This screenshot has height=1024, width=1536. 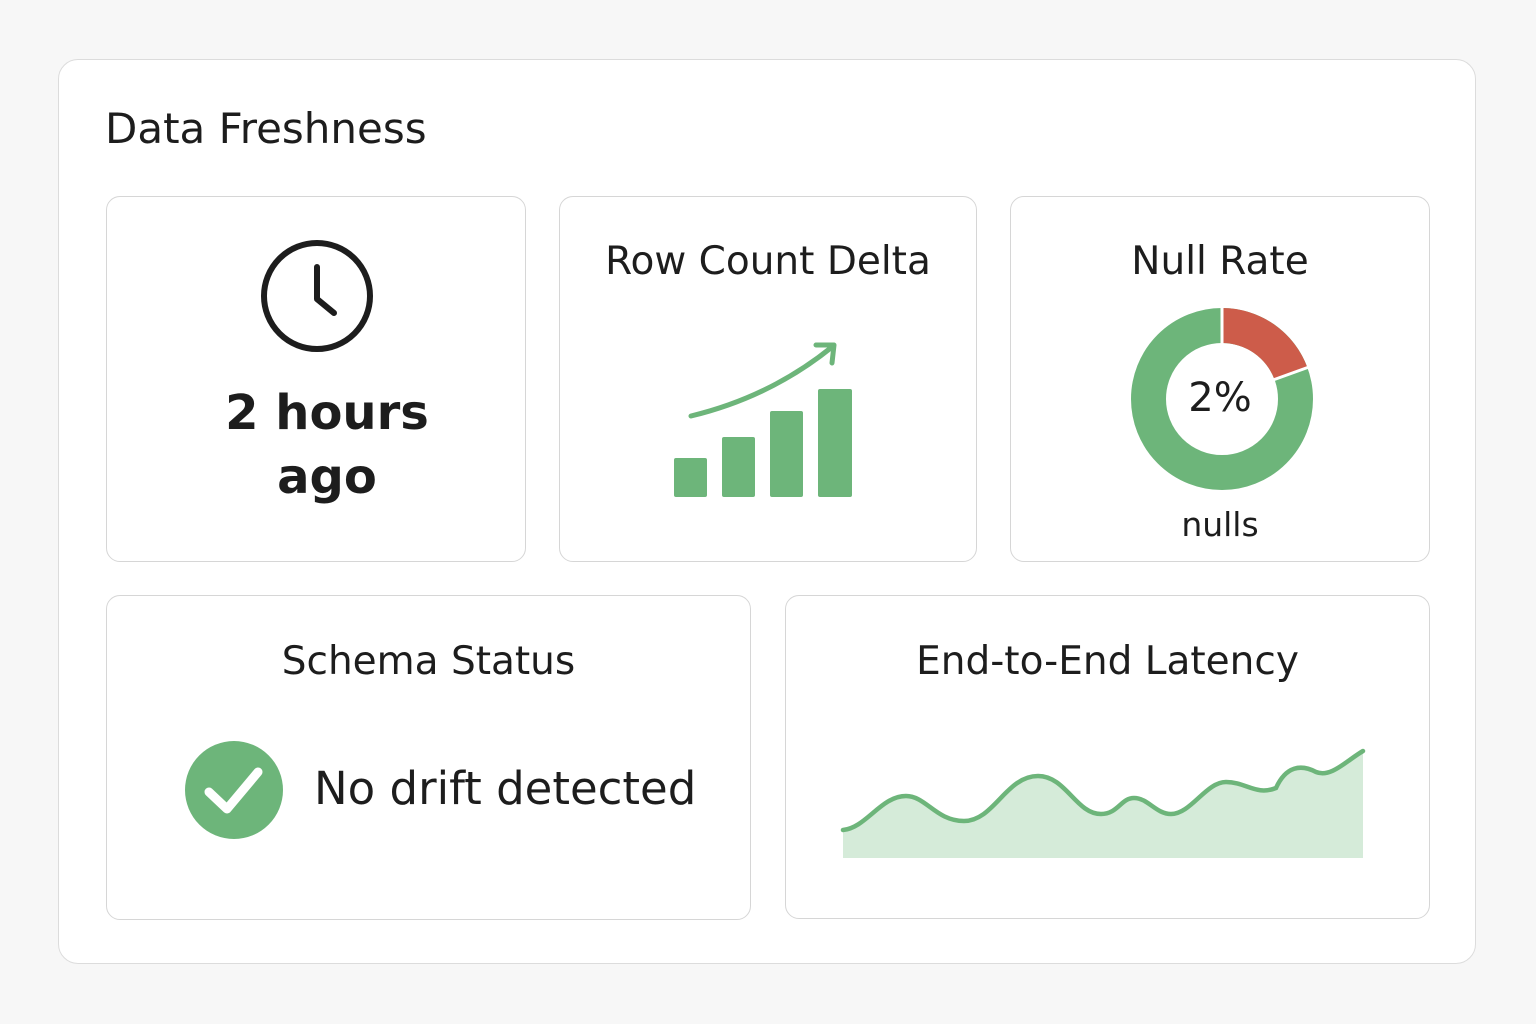 I want to click on card-title: Row Count Delta, so click(x=768, y=261).